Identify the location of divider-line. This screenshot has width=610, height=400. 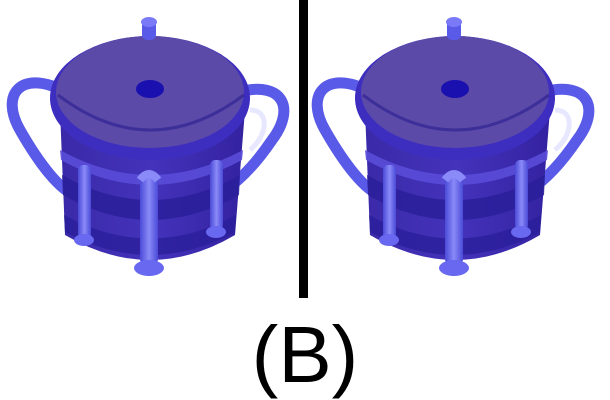
(303, 149).